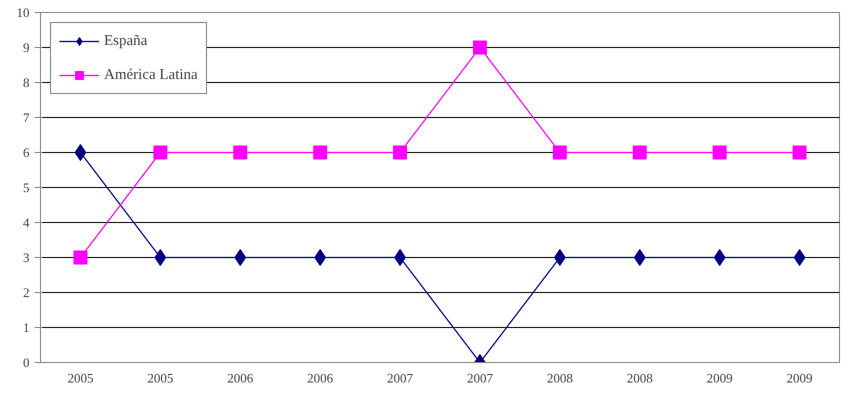  I want to click on y-tick-label: 9, so click(26, 47).